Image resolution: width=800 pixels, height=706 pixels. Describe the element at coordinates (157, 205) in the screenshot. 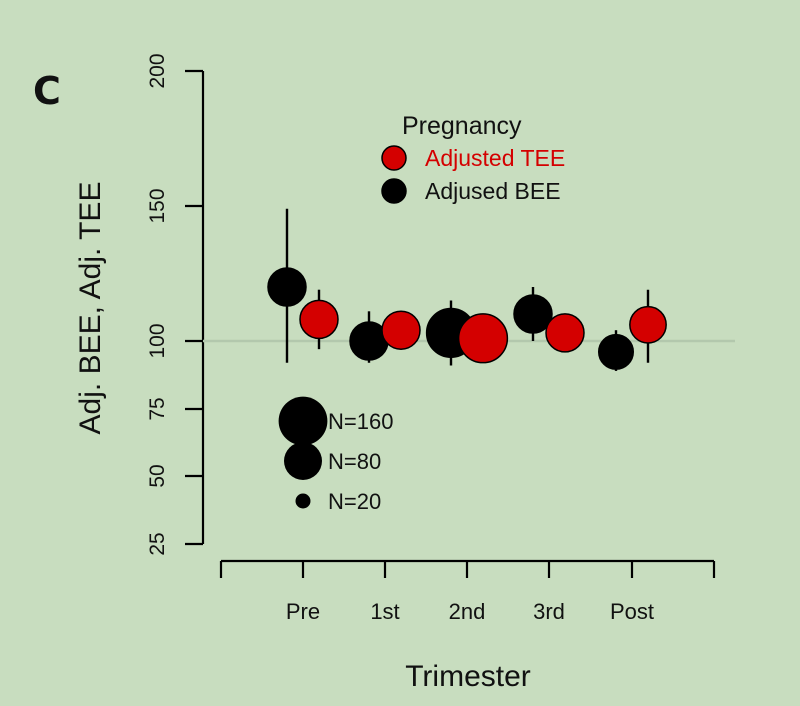

I see `y-tick-label: 150` at that location.